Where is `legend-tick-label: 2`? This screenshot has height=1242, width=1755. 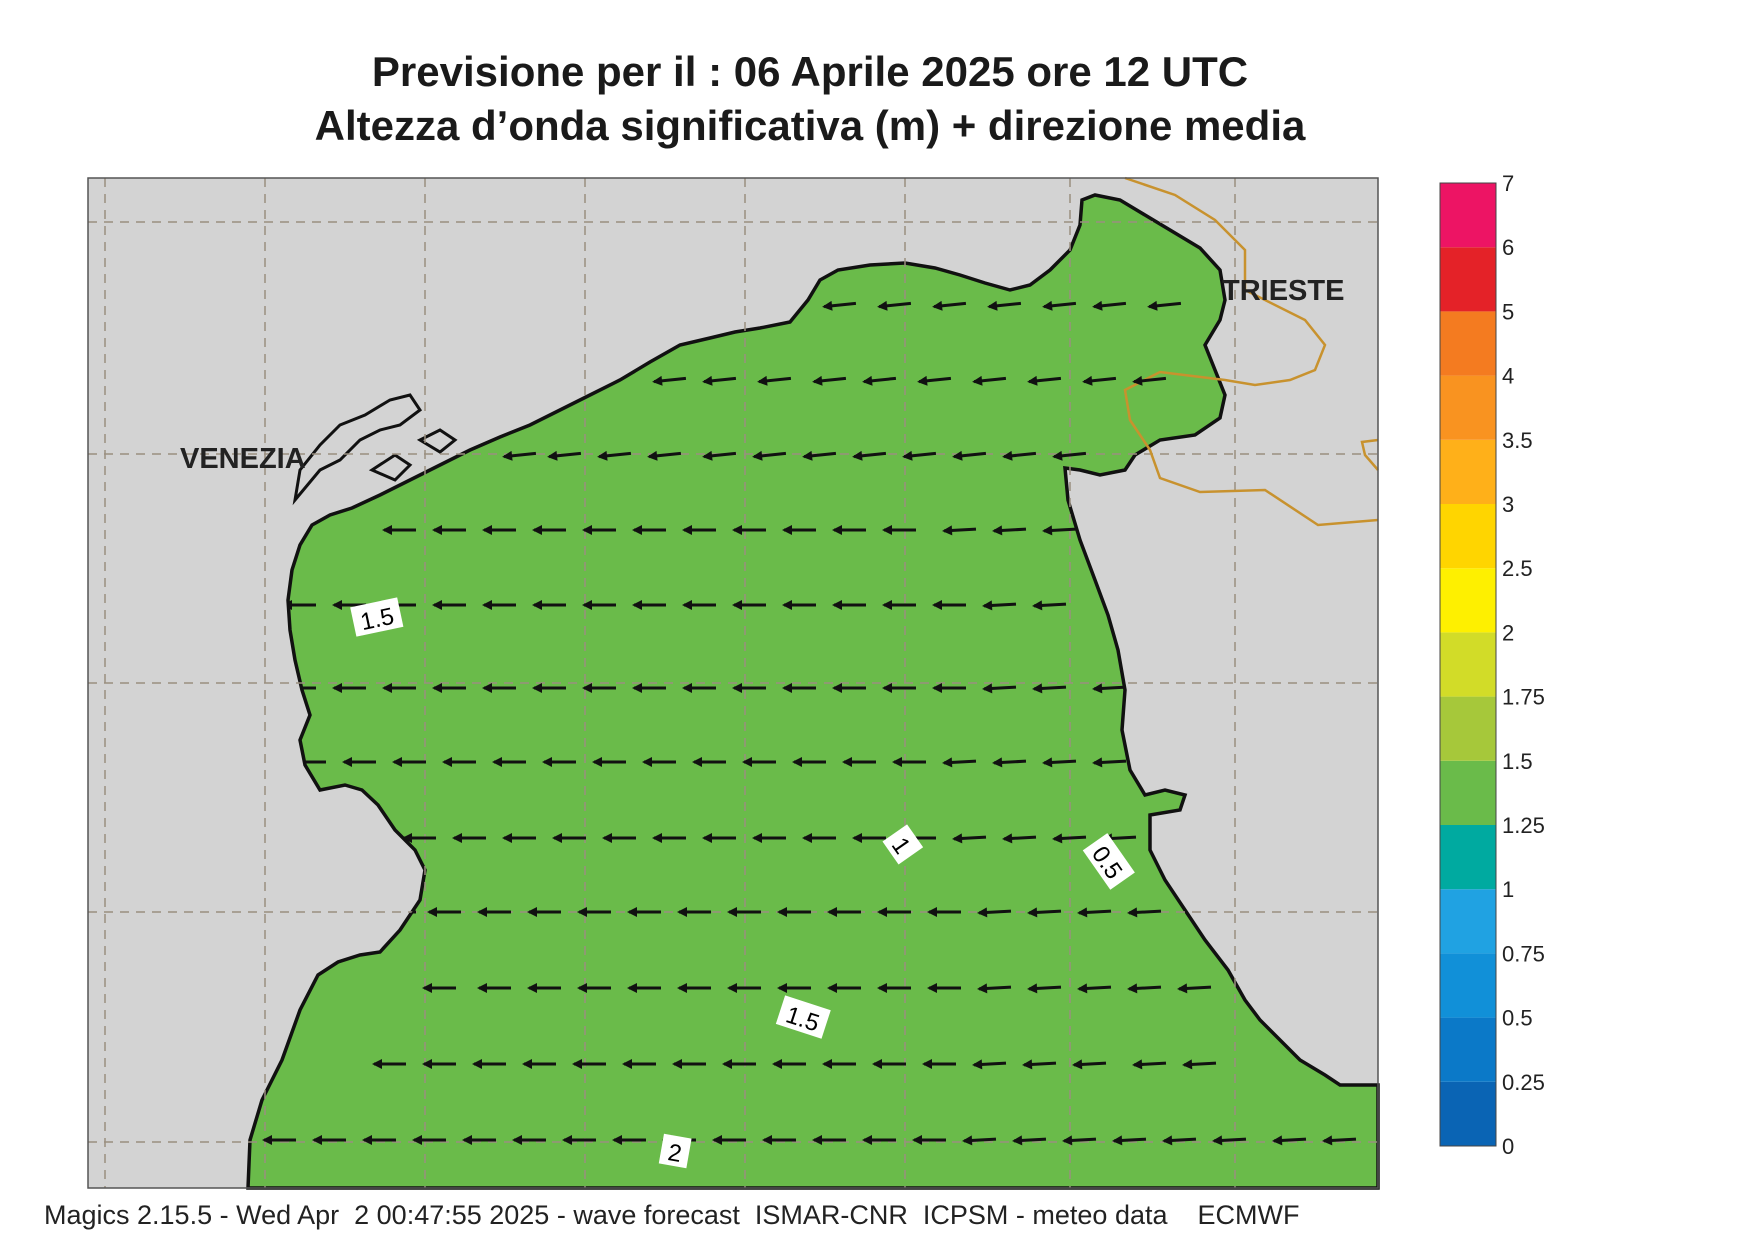
legend-tick-label: 2 is located at coordinates (1508, 632).